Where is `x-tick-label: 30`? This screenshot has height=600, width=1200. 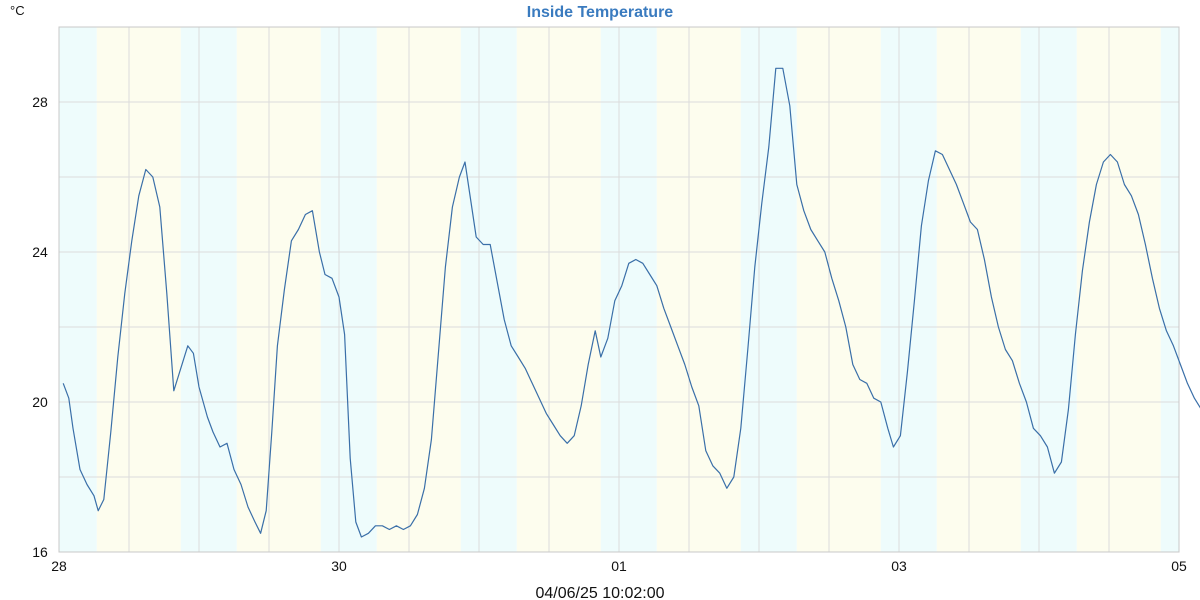 x-tick-label: 30 is located at coordinates (339, 566).